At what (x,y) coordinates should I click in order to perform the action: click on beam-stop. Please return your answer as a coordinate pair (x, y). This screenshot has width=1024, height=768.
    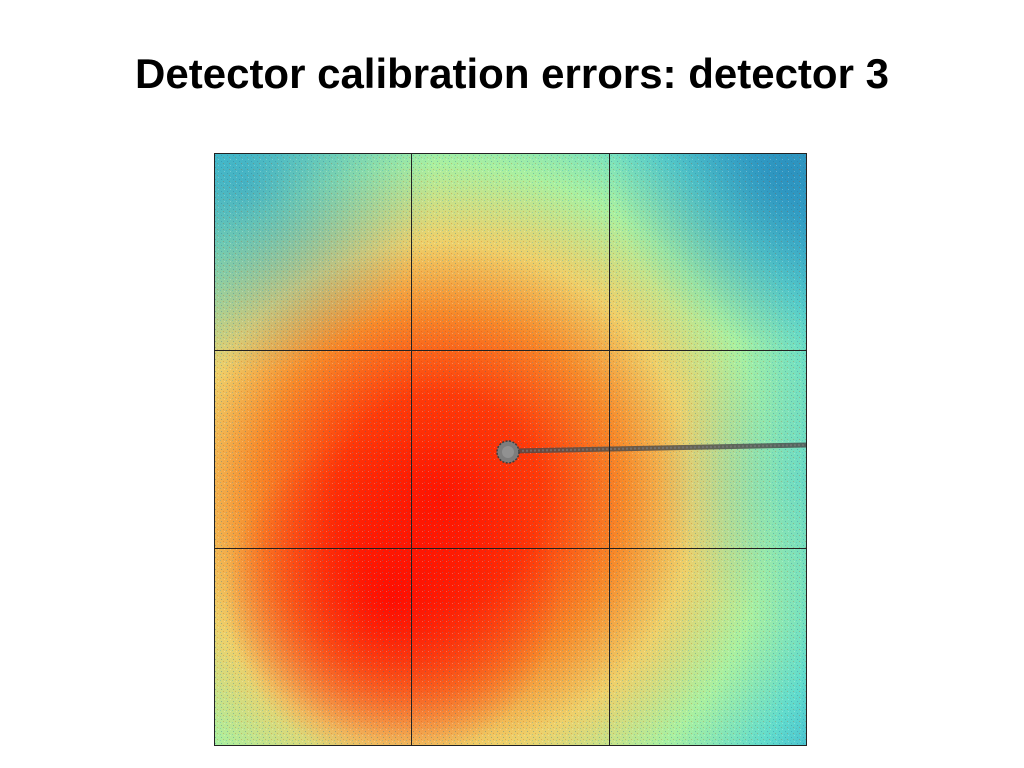
    Looking at the image, I should click on (651, 452).